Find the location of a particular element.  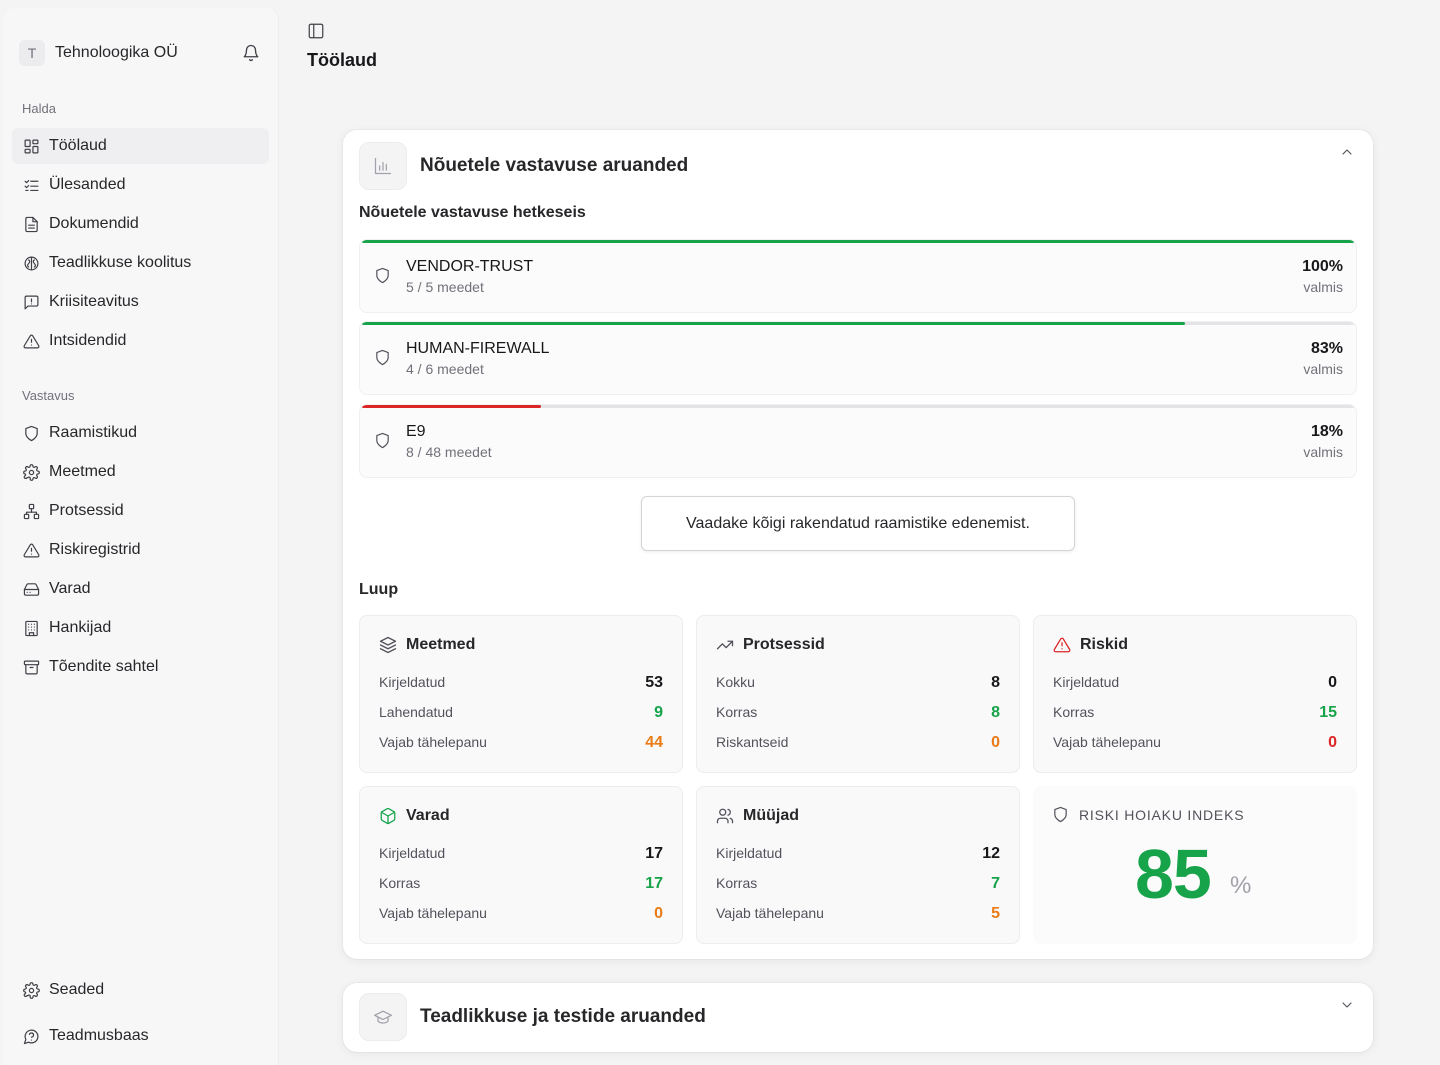

sidebar-item-settings: Seaded is located at coordinates (140, 990).